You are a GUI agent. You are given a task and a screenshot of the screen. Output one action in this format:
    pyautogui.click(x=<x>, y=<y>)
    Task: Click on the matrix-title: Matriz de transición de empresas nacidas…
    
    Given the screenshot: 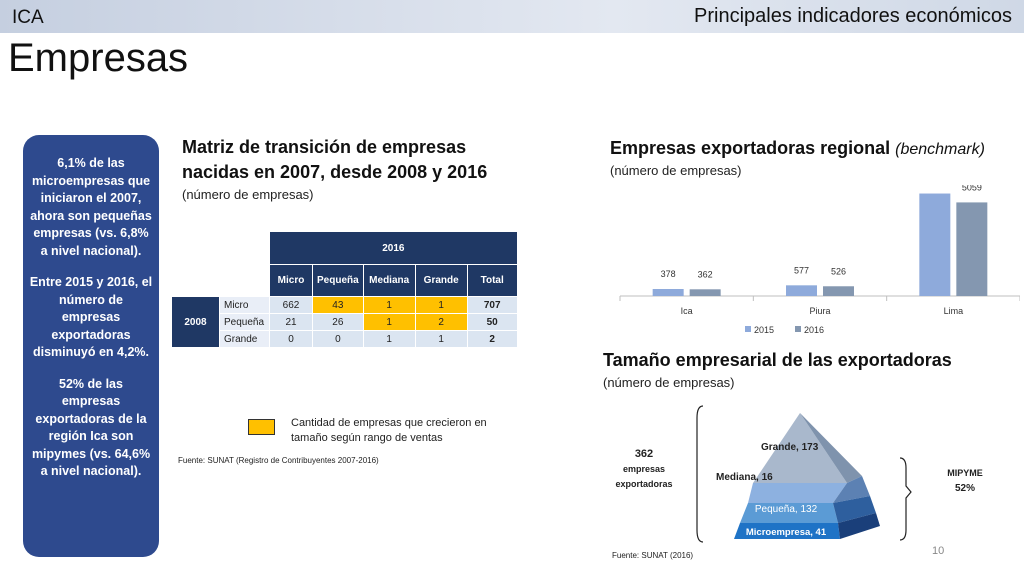 What is the action you would take?
    pyautogui.click(x=335, y=159)
    